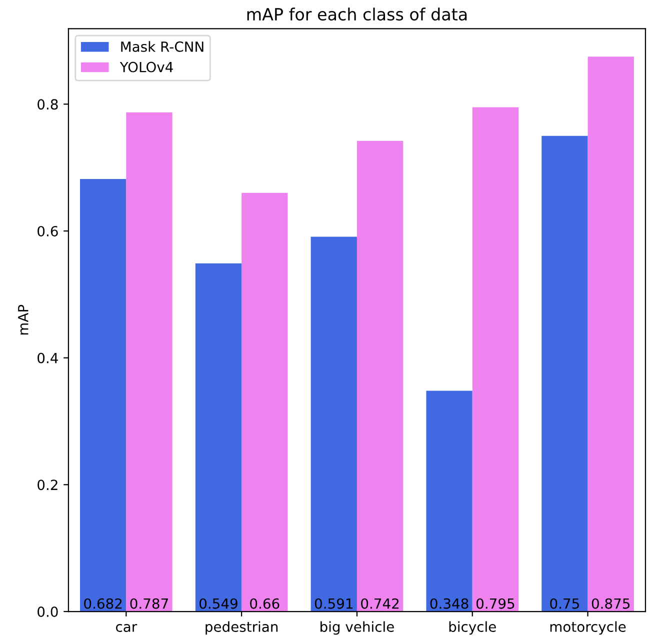 Image resolution: width=652 pixels, height=637 pixels. I want to click on x-tick-label: car, so click(127, 628).